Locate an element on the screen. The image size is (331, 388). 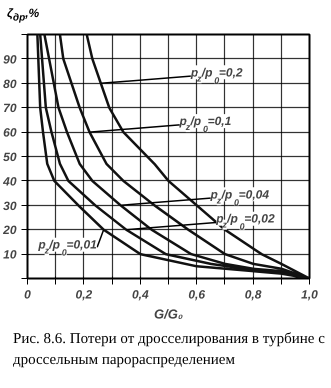
x-axis-title: G/G₀ is located at coordinates (168, 314).